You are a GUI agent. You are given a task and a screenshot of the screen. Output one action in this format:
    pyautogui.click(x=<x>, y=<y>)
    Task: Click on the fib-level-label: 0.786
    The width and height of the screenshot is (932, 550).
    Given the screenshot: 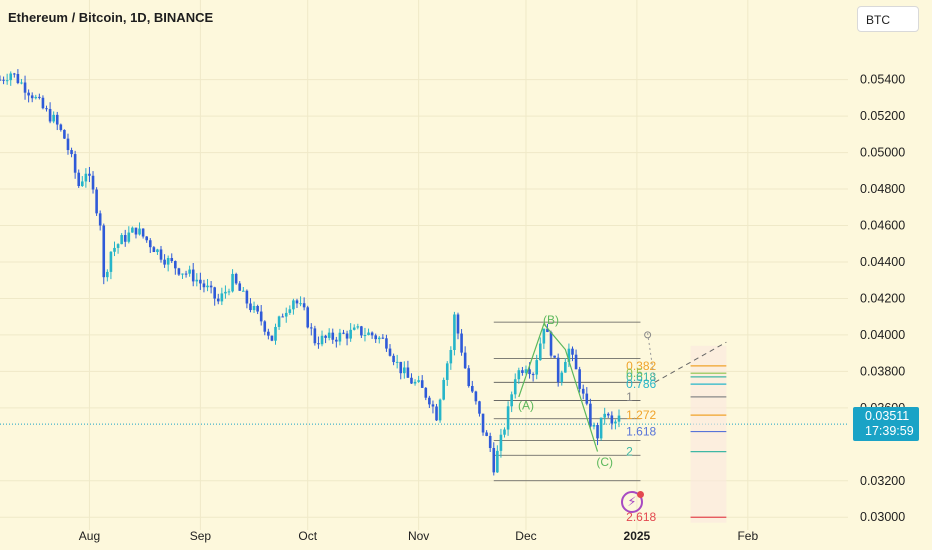 What is the action you would take?
    pyautogui.click(x=641, y=384)
    